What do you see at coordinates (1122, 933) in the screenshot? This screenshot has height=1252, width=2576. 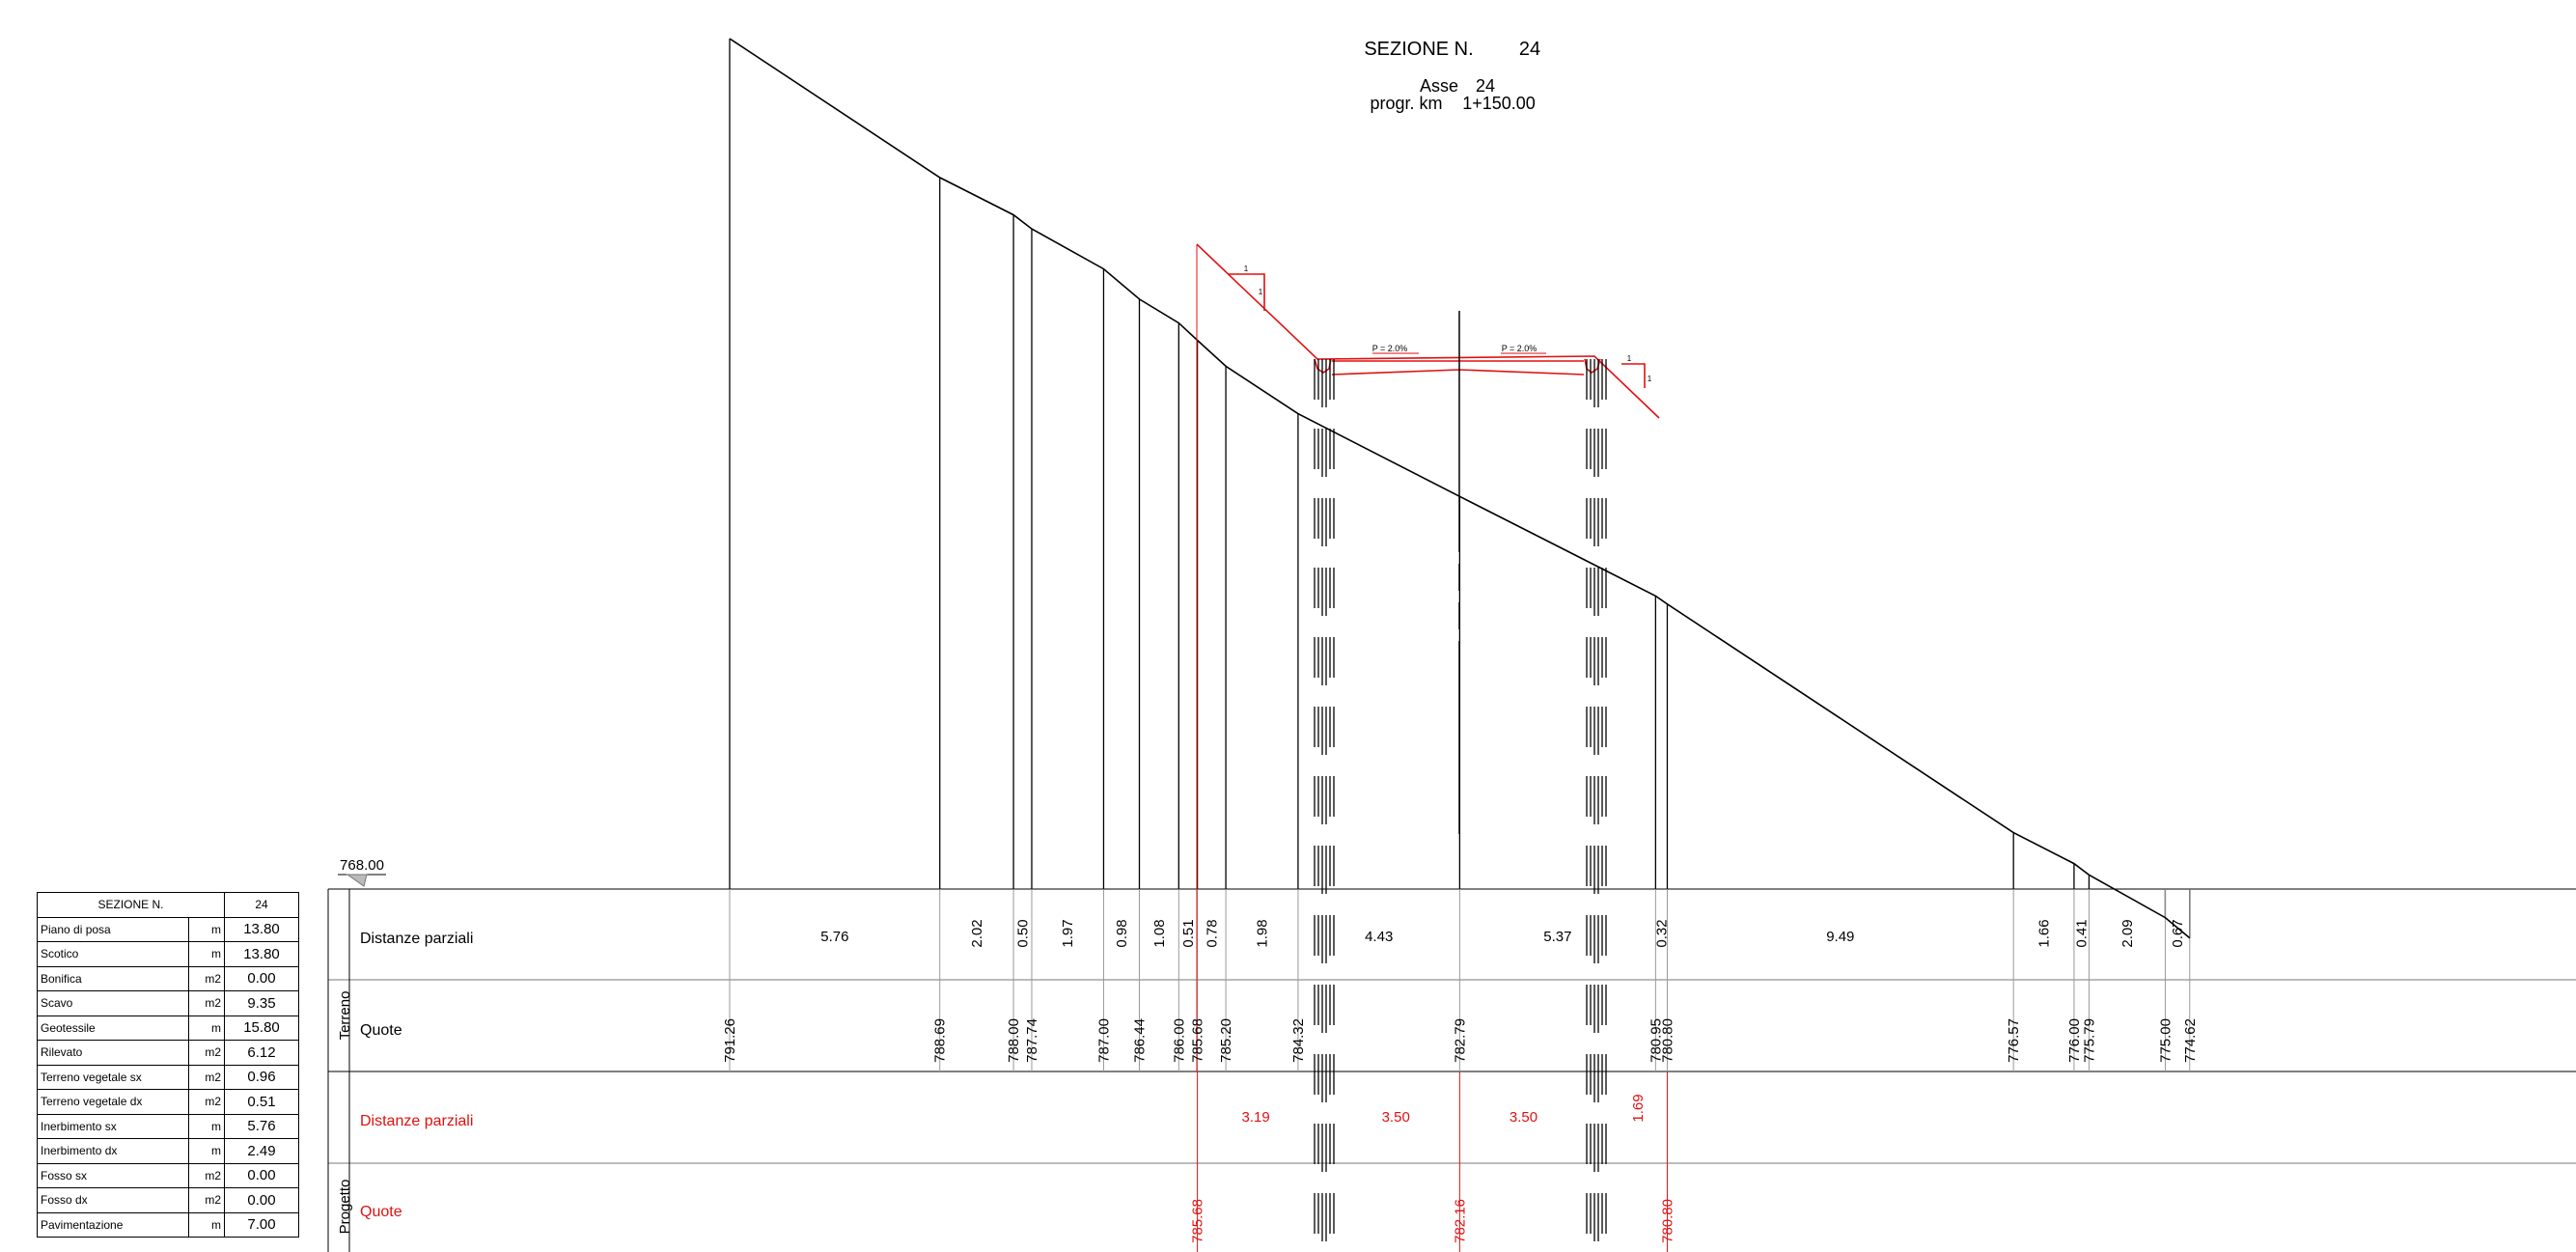 I see `terrain-partial-label: 0.98` at bounding box center [1122, 933].